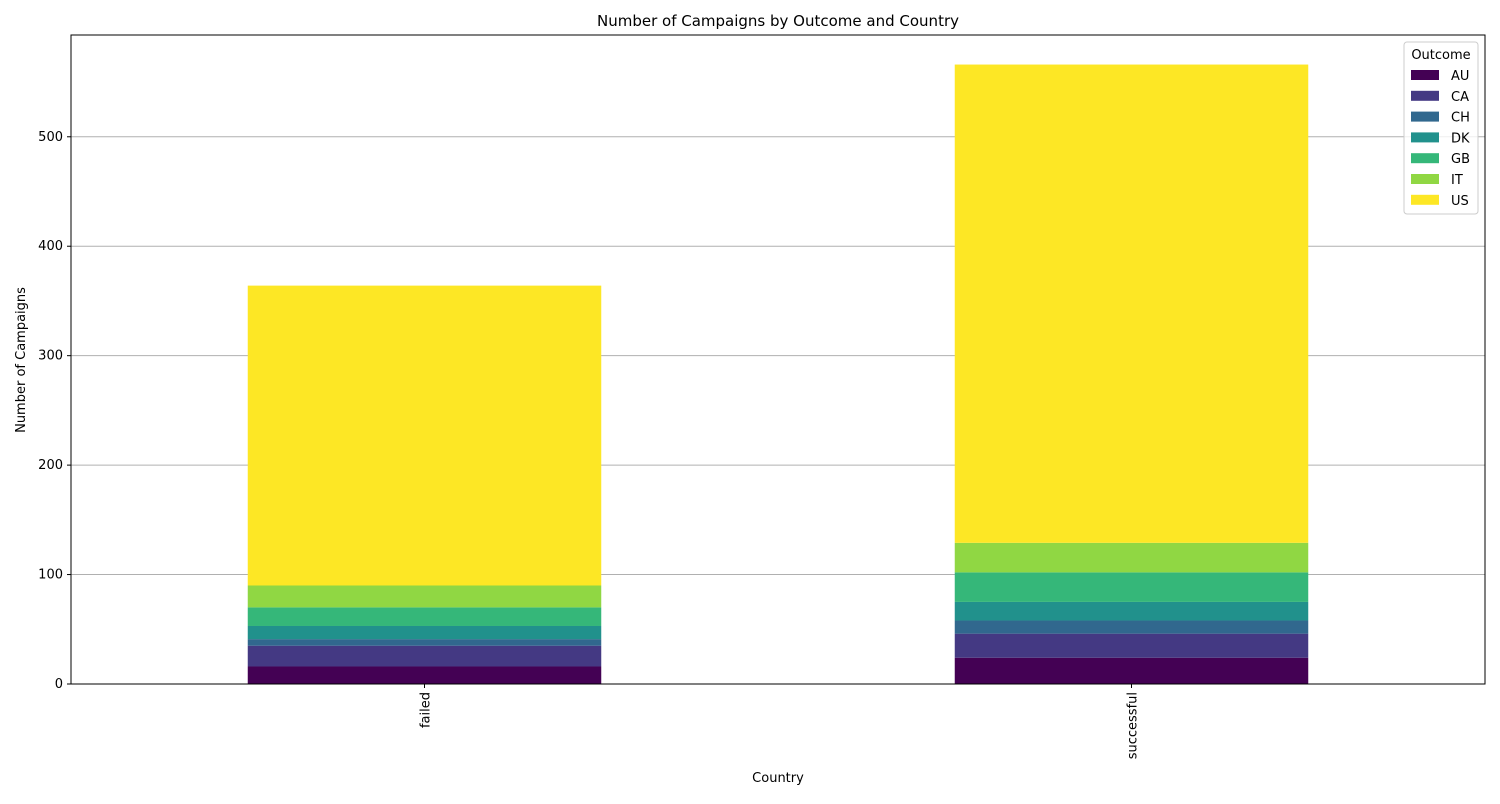 The image size is (1500, 804). I want to click on legend-label-dk: DK, so click(1460, 138).